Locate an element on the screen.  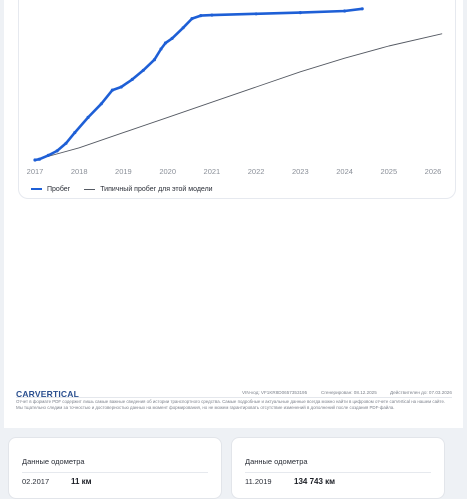
odometer-date: 02.2017 is located at coordinates (36, 481).